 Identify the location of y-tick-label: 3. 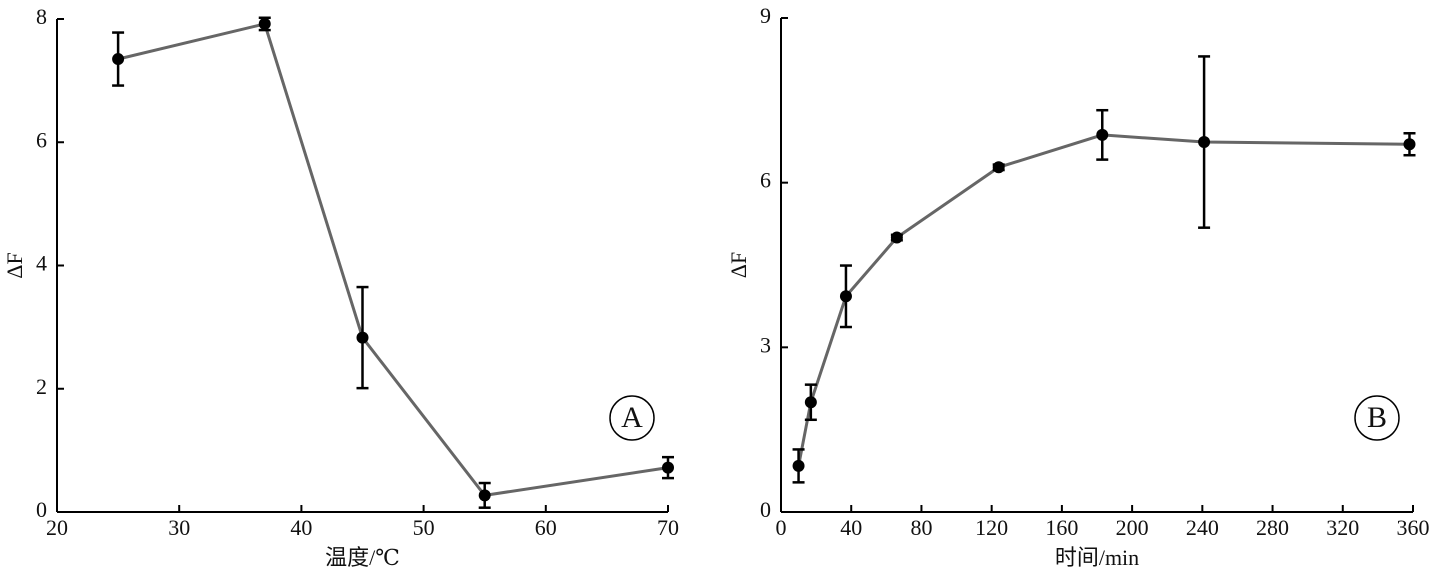
(765, 344).